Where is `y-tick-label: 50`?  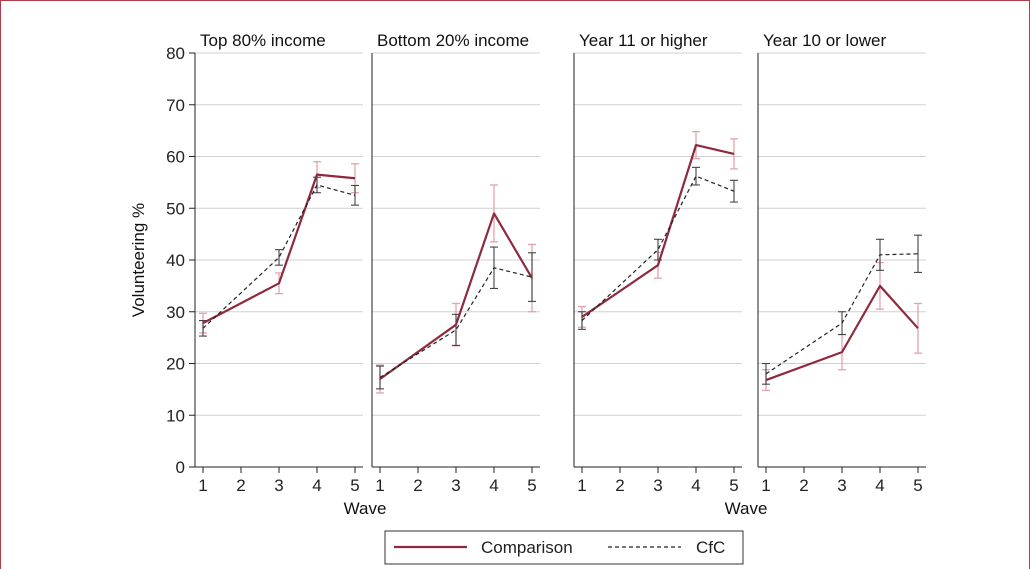
y-tick-label: 50 is located at coordinates (175, 208).